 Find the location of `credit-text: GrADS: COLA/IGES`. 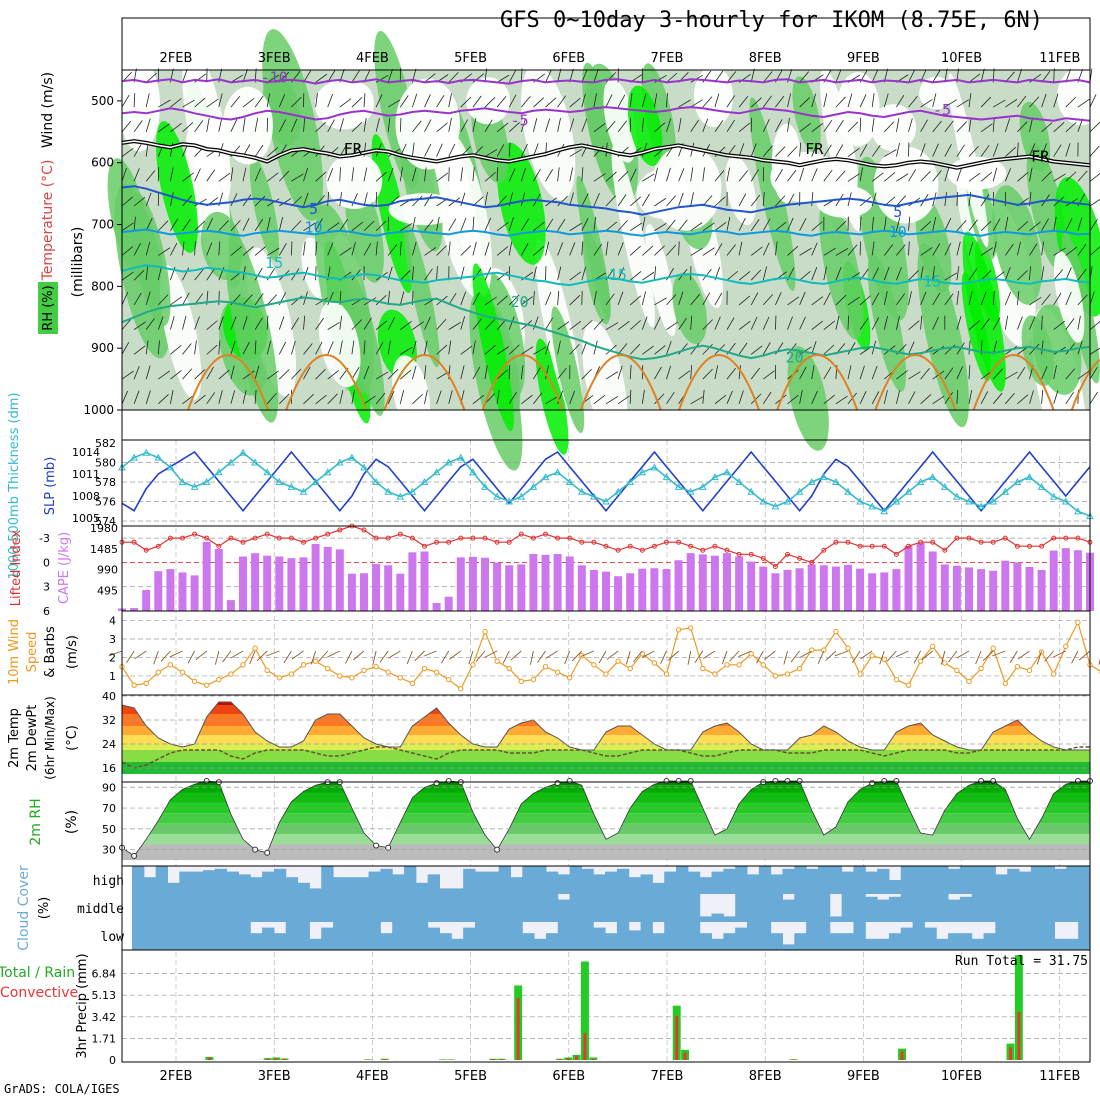

credit-text: GrADS: COLA/IGES is located at coordinates (62, 1089).